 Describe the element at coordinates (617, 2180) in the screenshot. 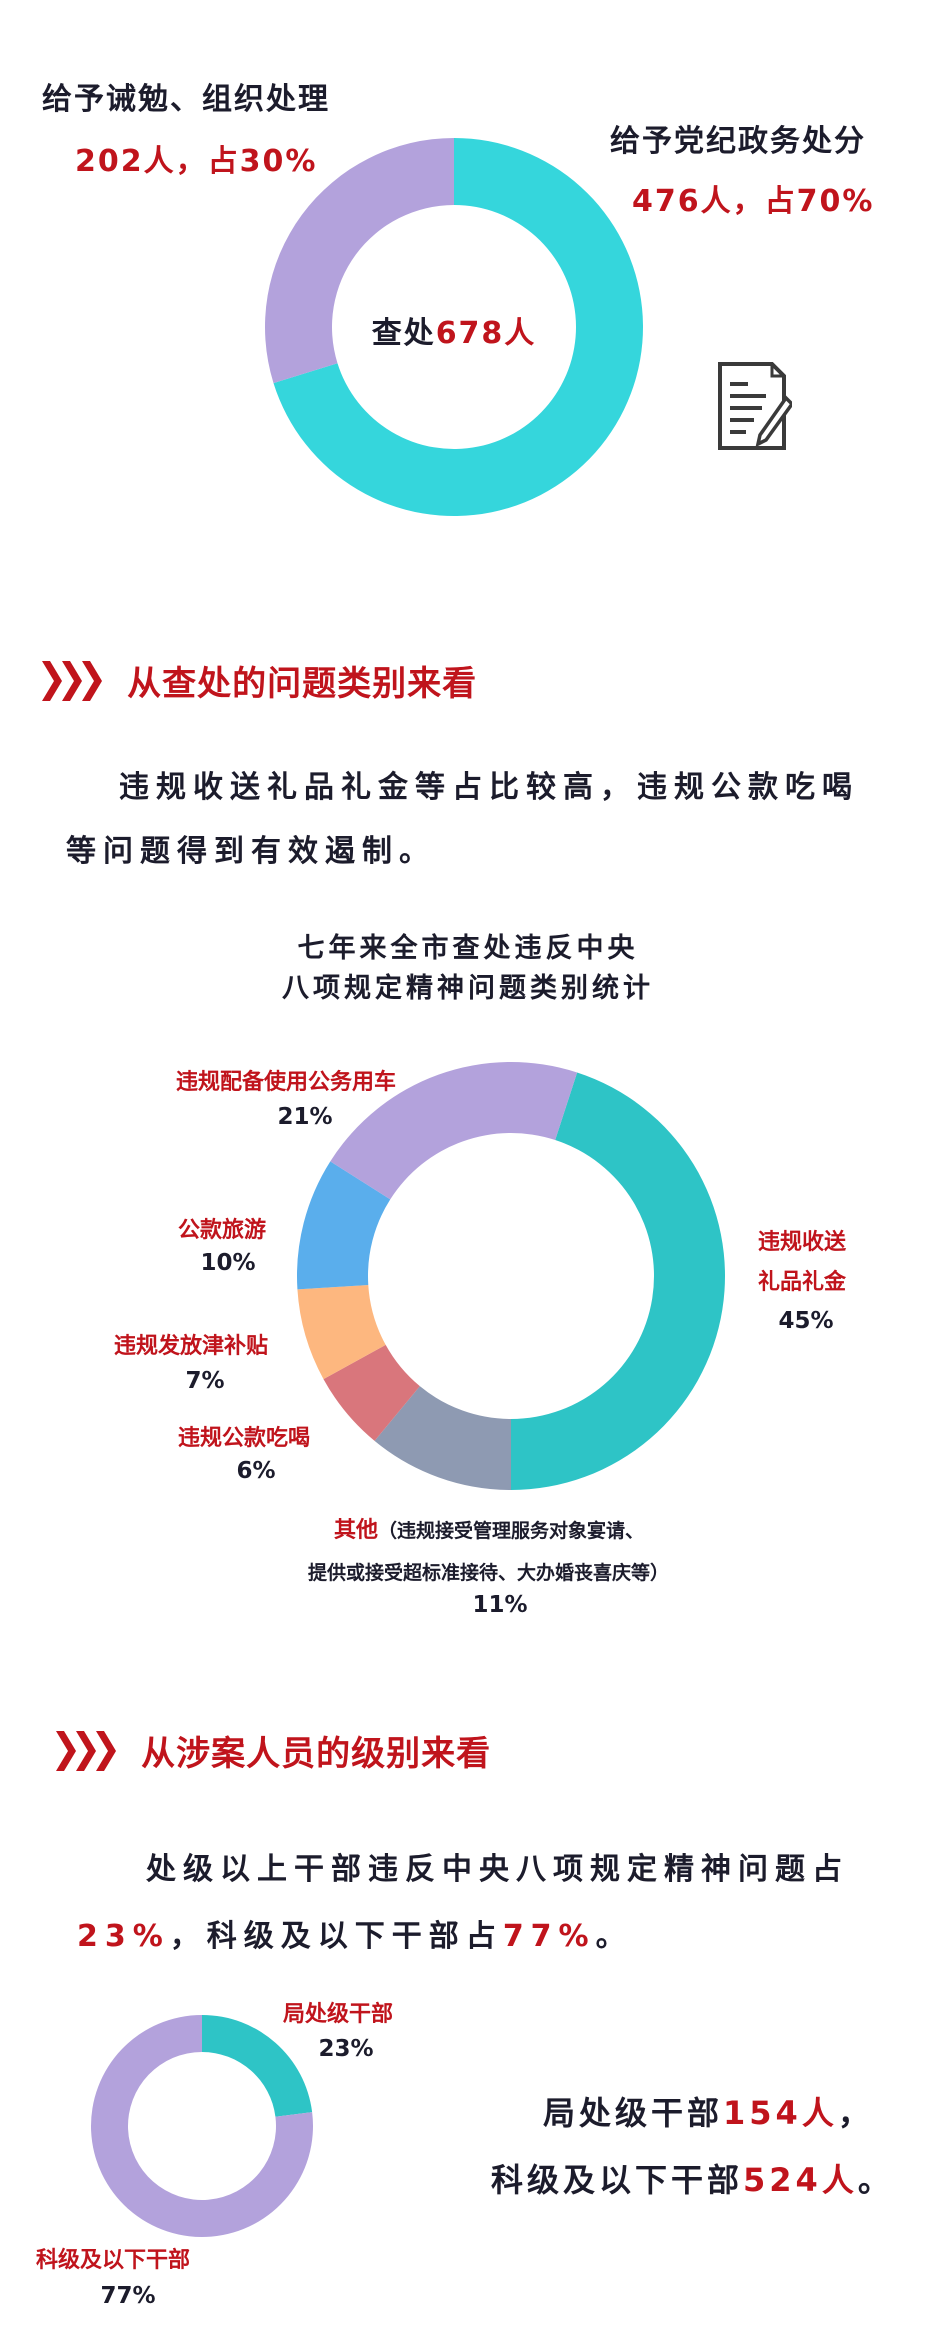

I see `text: 科级及以下干部` at that location.